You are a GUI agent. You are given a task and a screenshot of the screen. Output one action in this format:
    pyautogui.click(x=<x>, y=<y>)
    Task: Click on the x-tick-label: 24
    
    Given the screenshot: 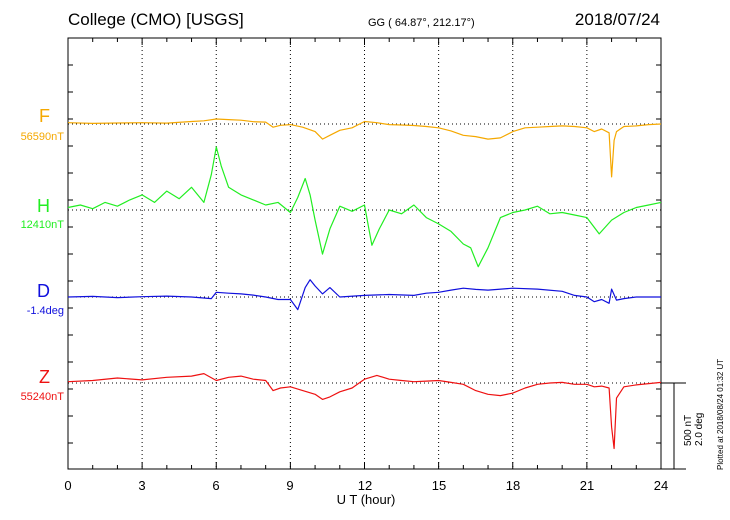 What is the action you would take?
    pyautogui.click(x=661, y=485)
    